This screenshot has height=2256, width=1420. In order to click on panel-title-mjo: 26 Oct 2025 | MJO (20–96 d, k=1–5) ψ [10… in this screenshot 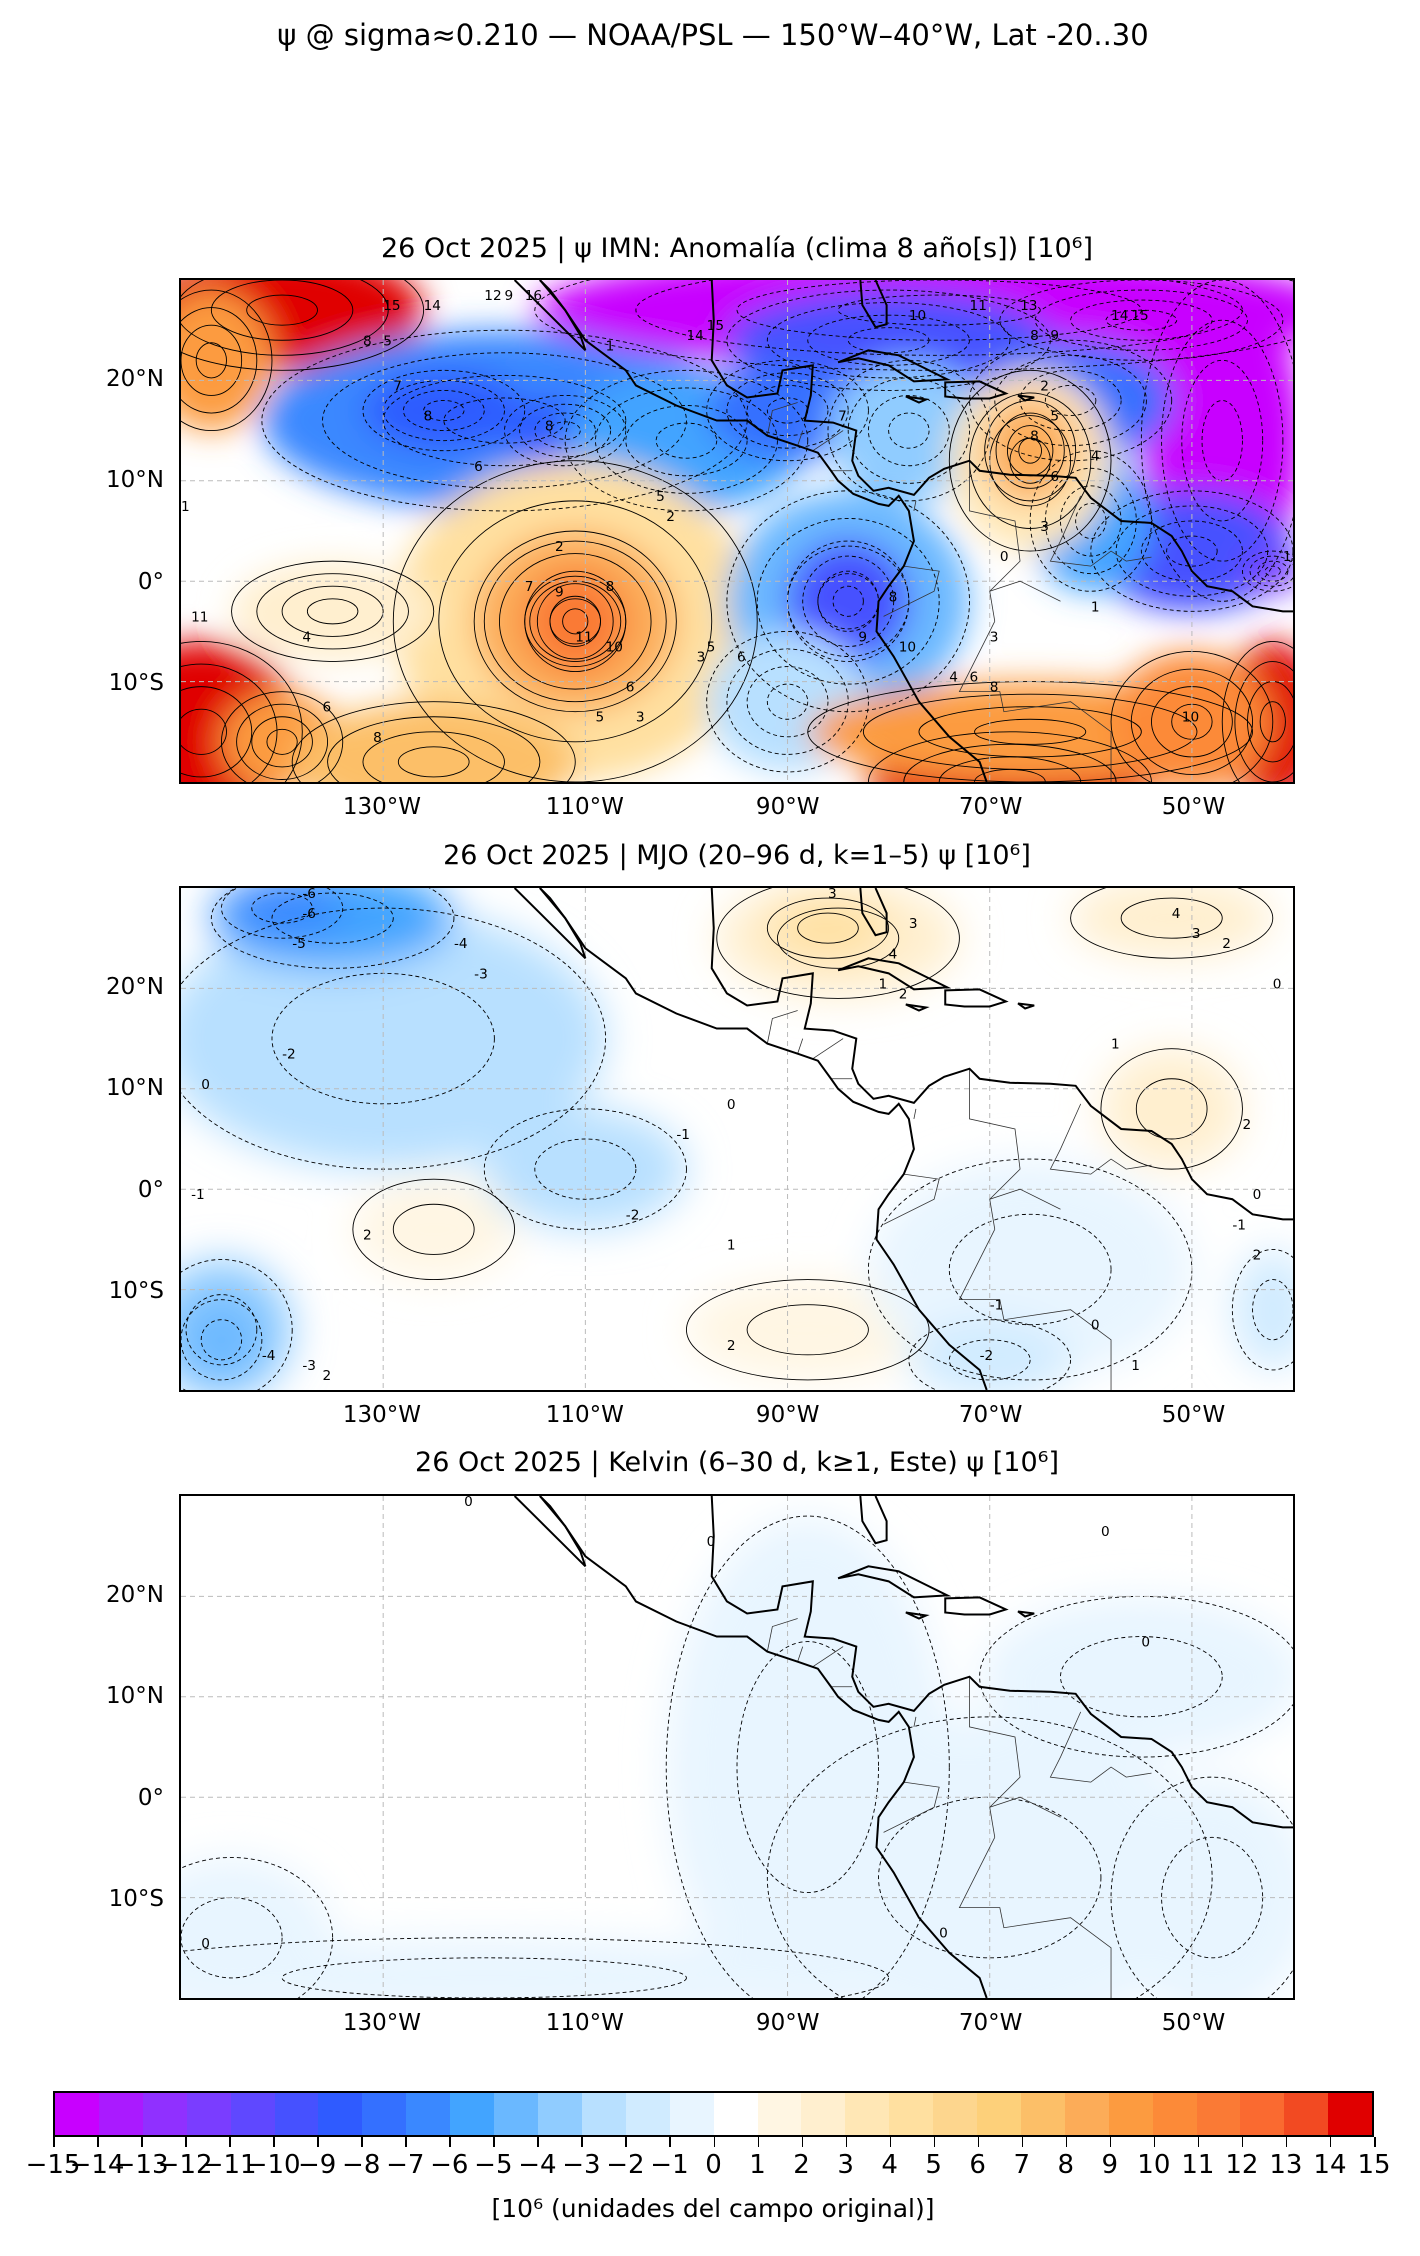, I will do `click(737, 855)`.